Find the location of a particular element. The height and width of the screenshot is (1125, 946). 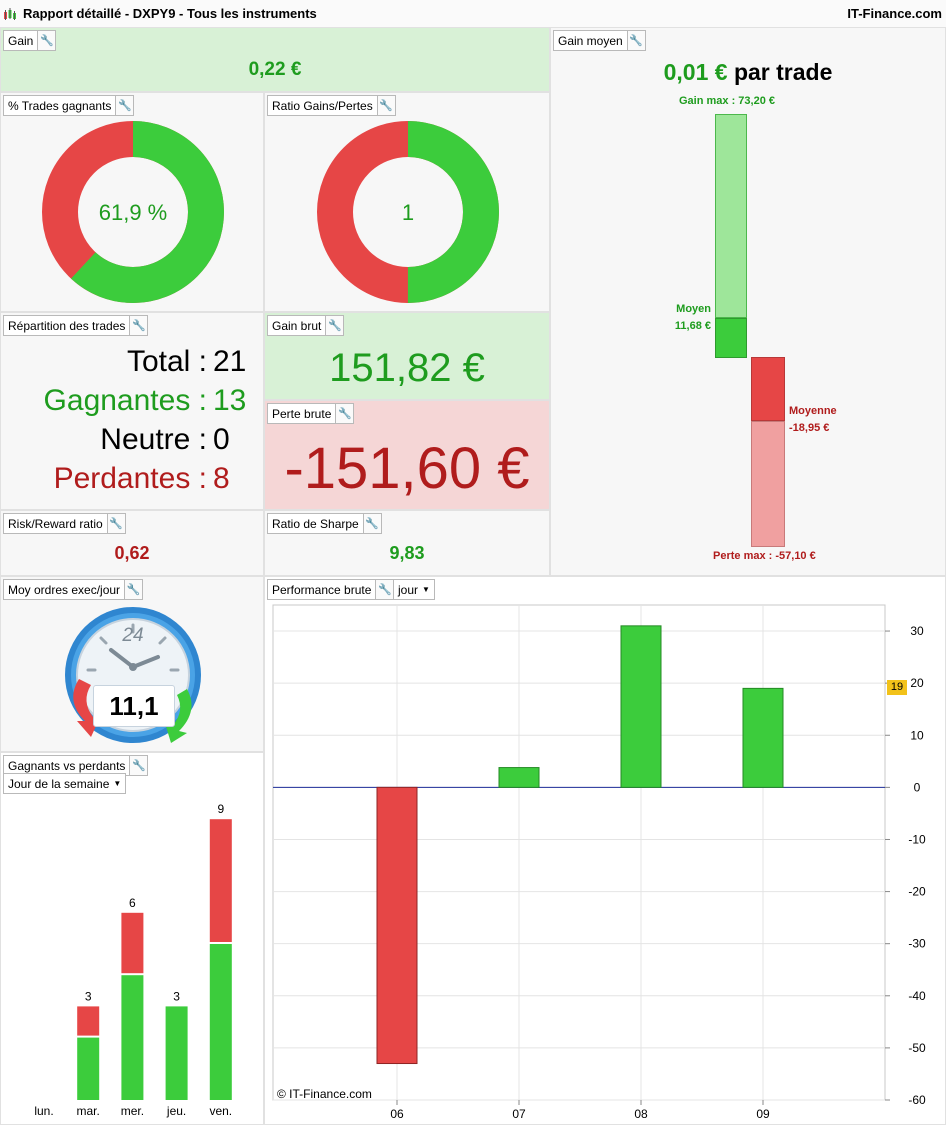

performance-panel-header: Performance brute 🔧 is located at coordinates (331, 589).